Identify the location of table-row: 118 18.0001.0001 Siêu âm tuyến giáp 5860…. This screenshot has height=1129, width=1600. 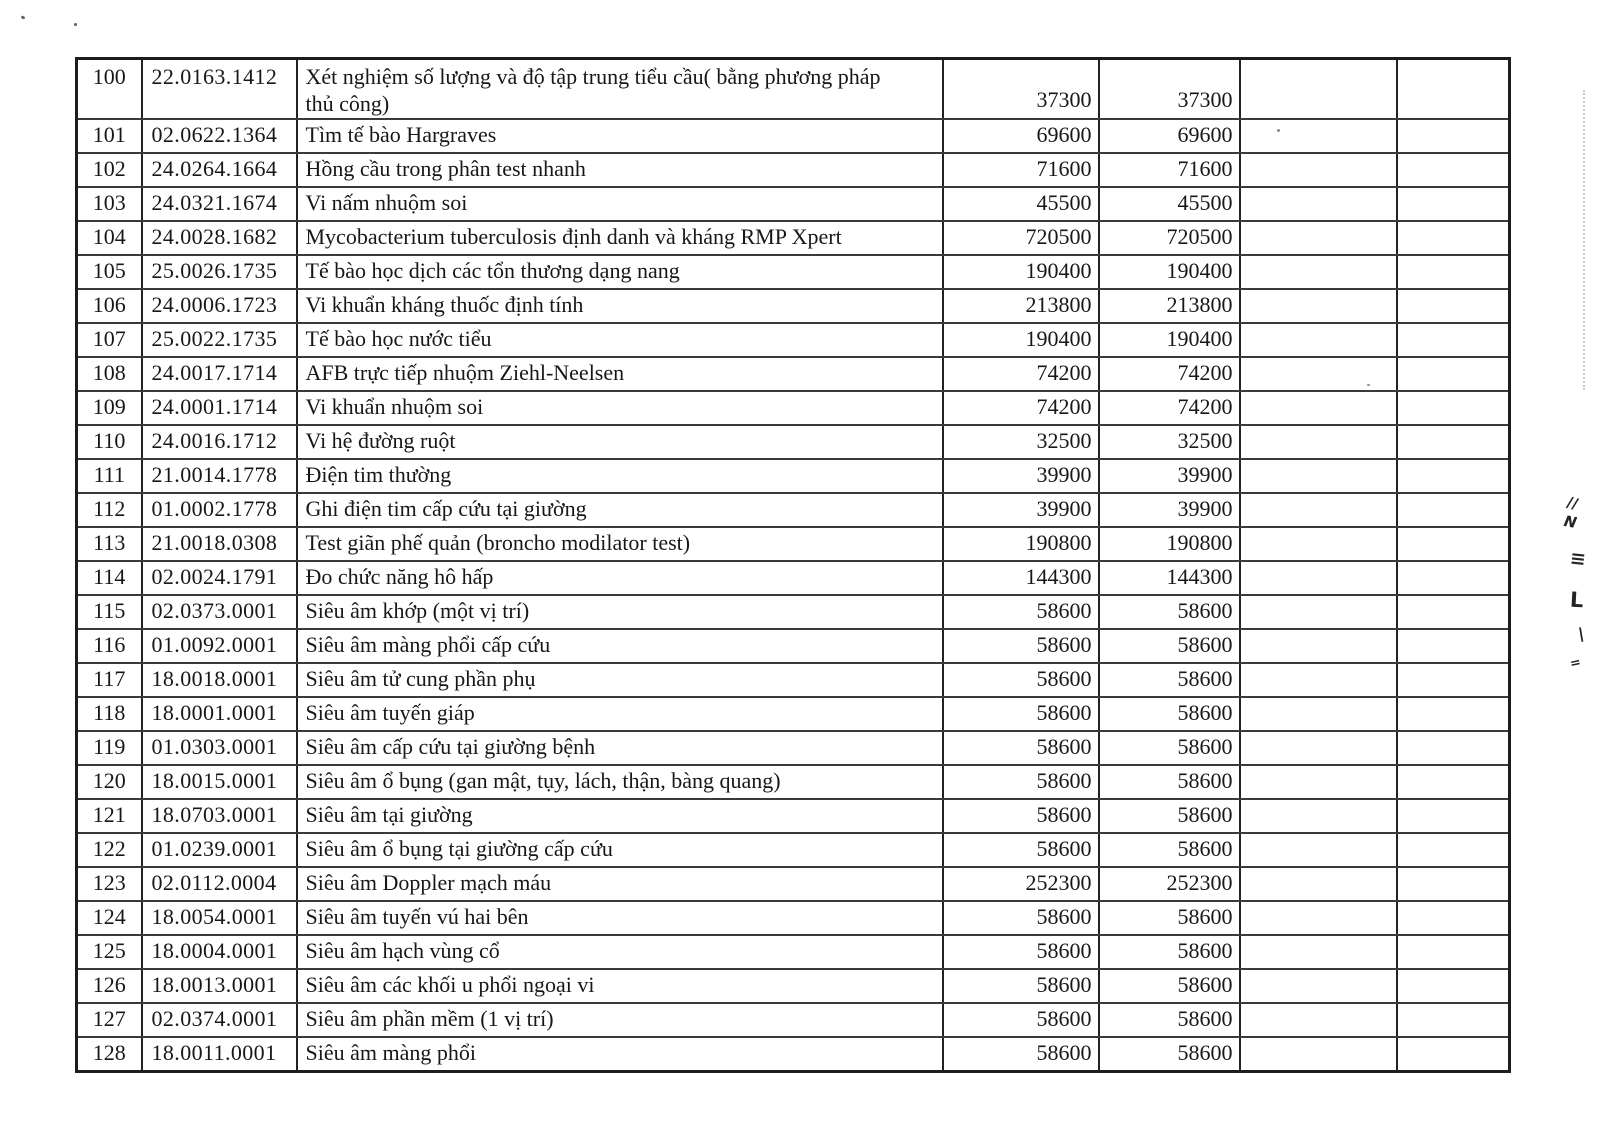
(793, 713).